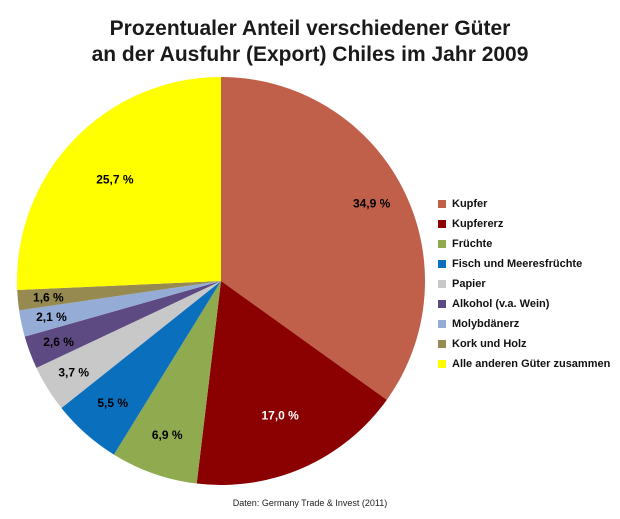  What do you see at coordinates (372, 204) in the screenshot?
I see `slice-label-kupfer: 34,9 %` at bounding box center [372, 204].